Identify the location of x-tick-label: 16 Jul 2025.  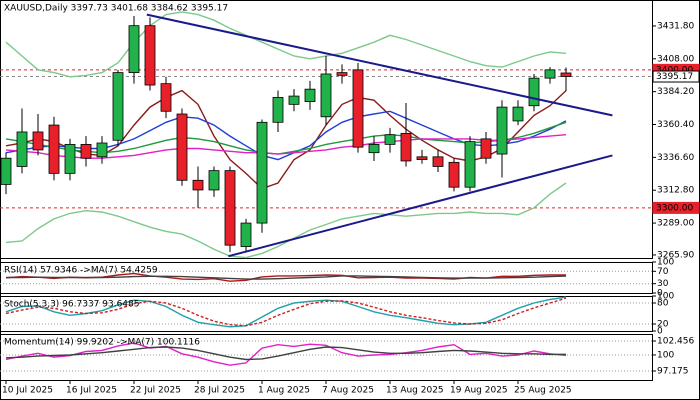
(91, 391).